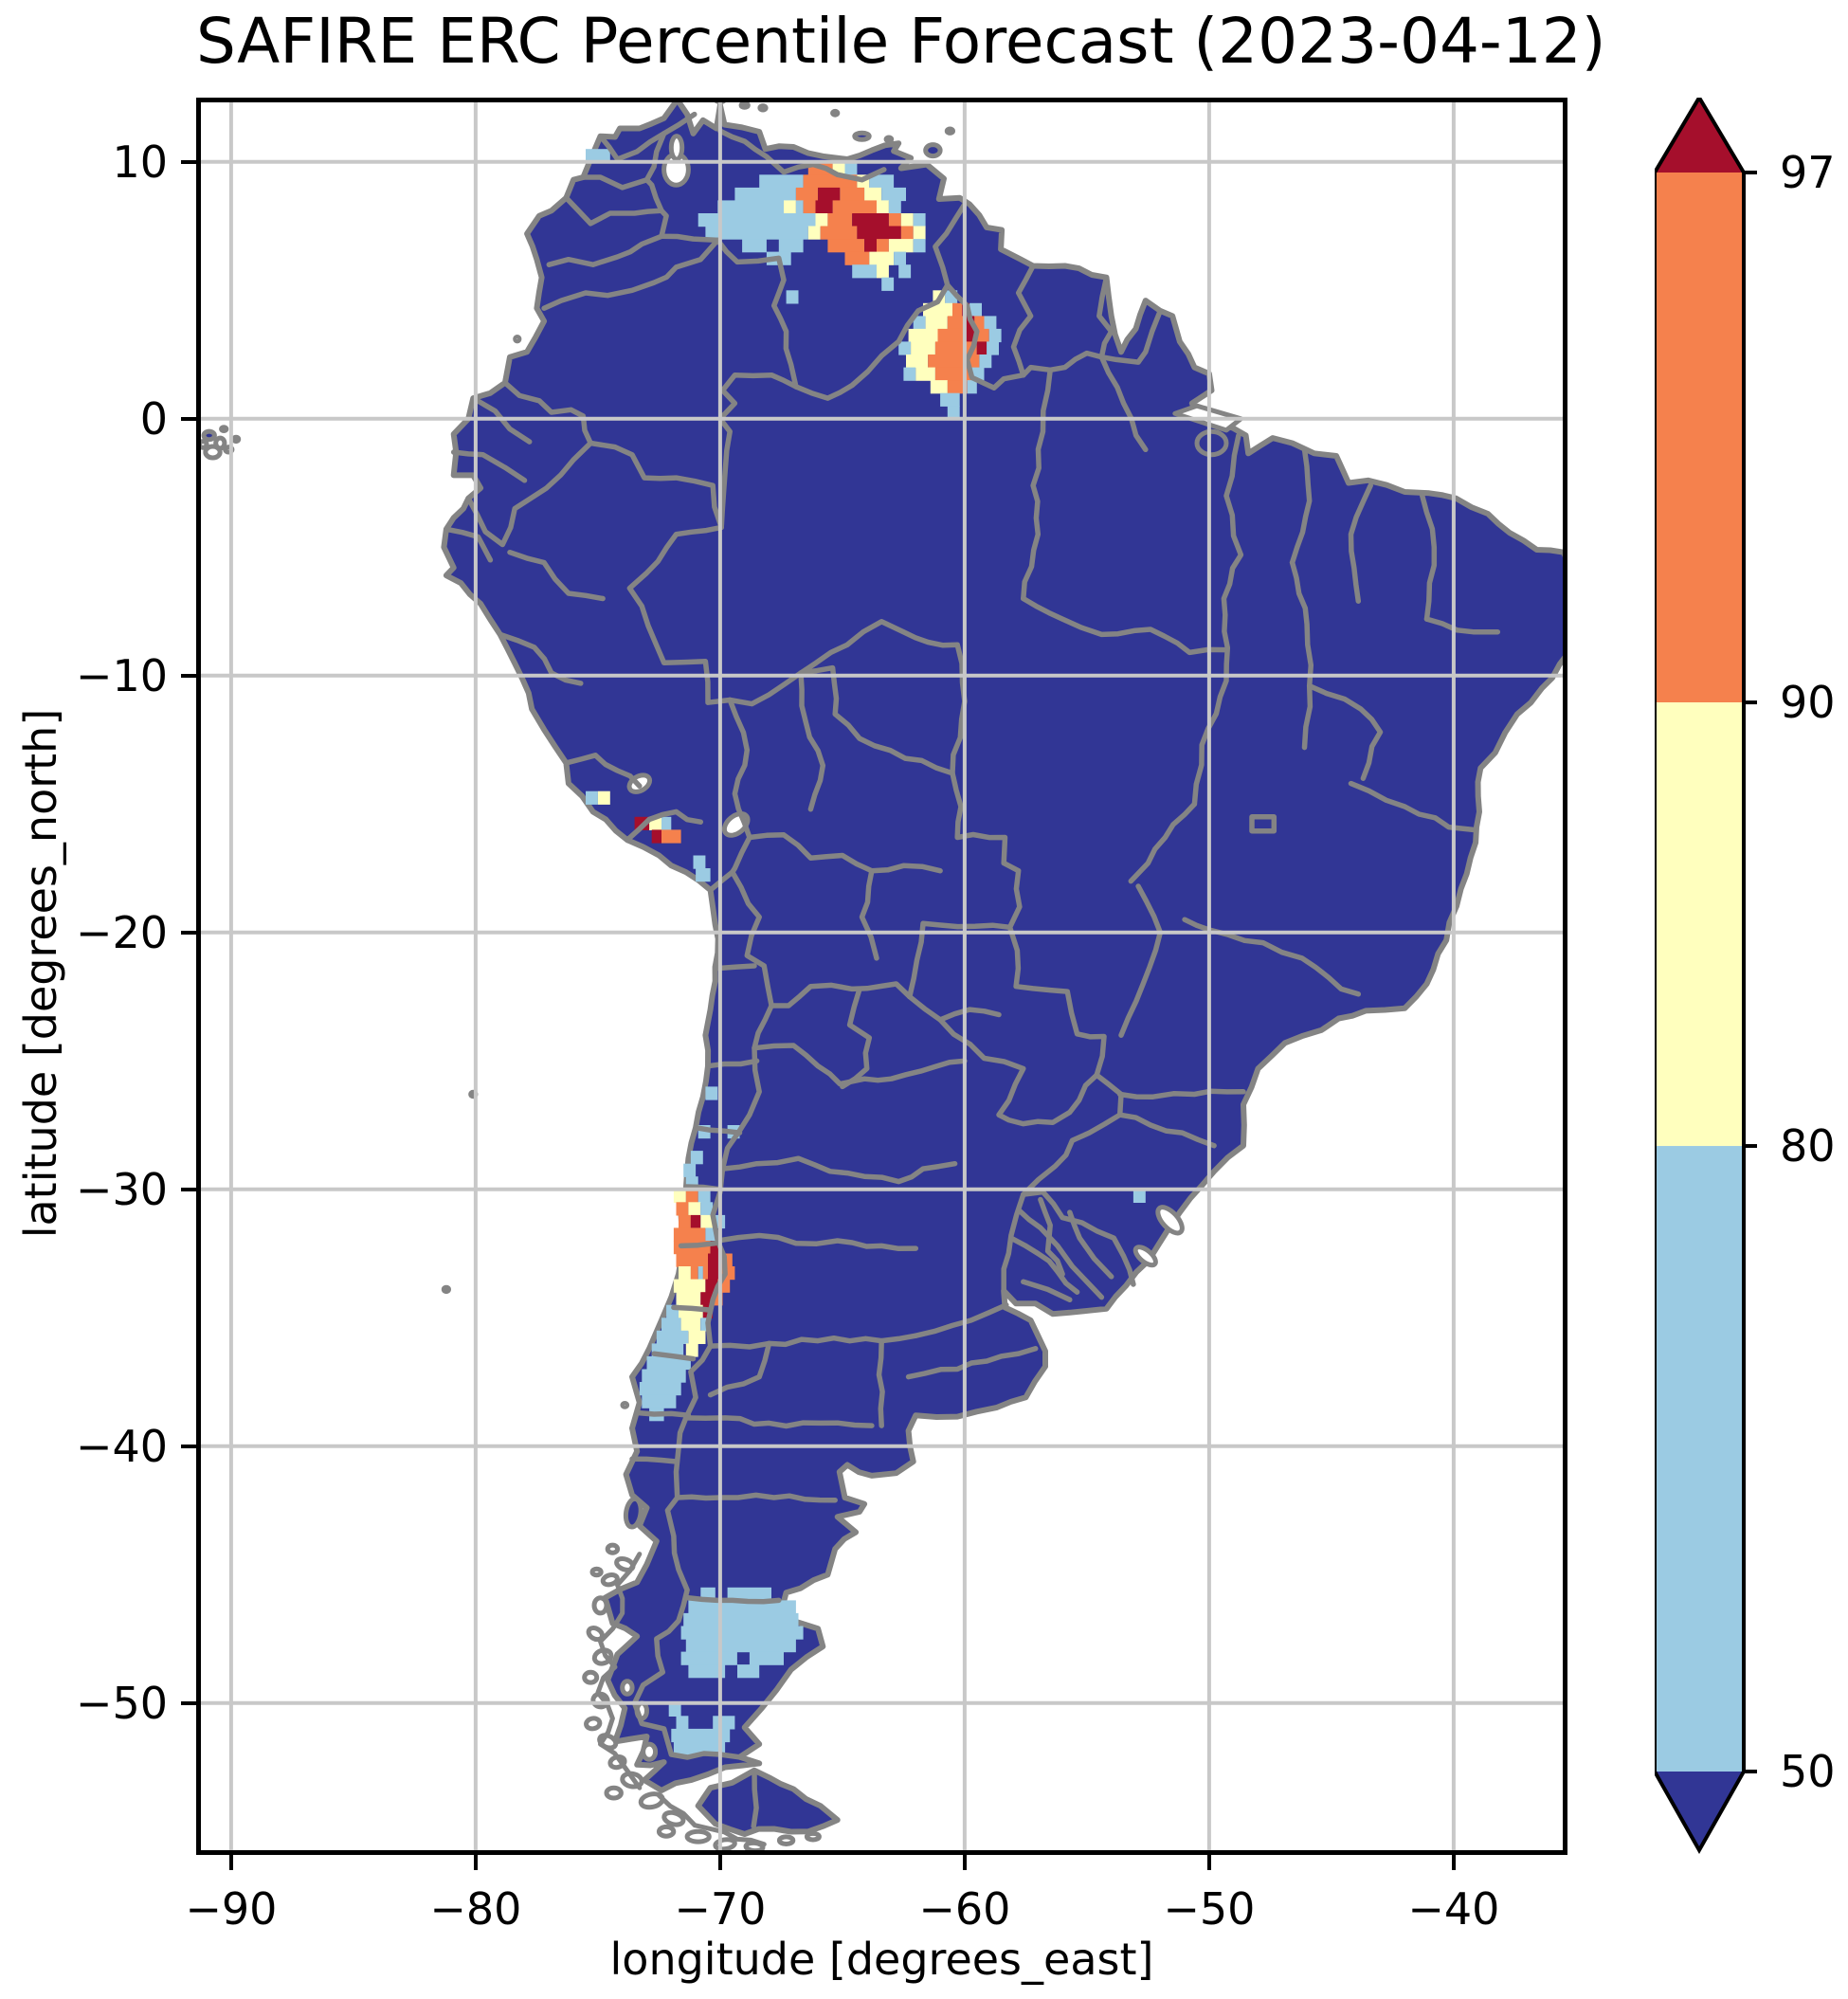 Image resolution: width=1848 pixels, height=1999 pixels. Describe the element at coordinates (1209, 1909) in the screenshot. I see `x-tick-label: −50` at that location.